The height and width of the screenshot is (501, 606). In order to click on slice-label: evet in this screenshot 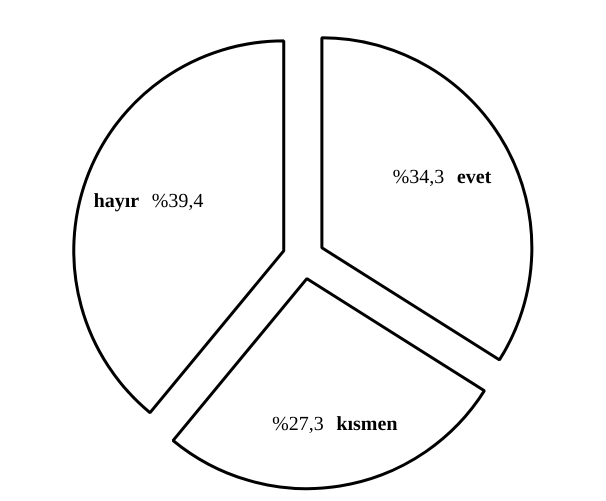, I will do `click(474, 177)`.